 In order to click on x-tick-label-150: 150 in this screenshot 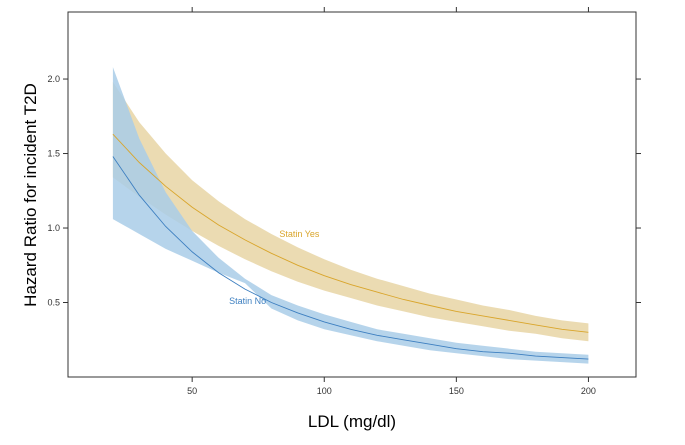, I will do `click(456, 391)`.